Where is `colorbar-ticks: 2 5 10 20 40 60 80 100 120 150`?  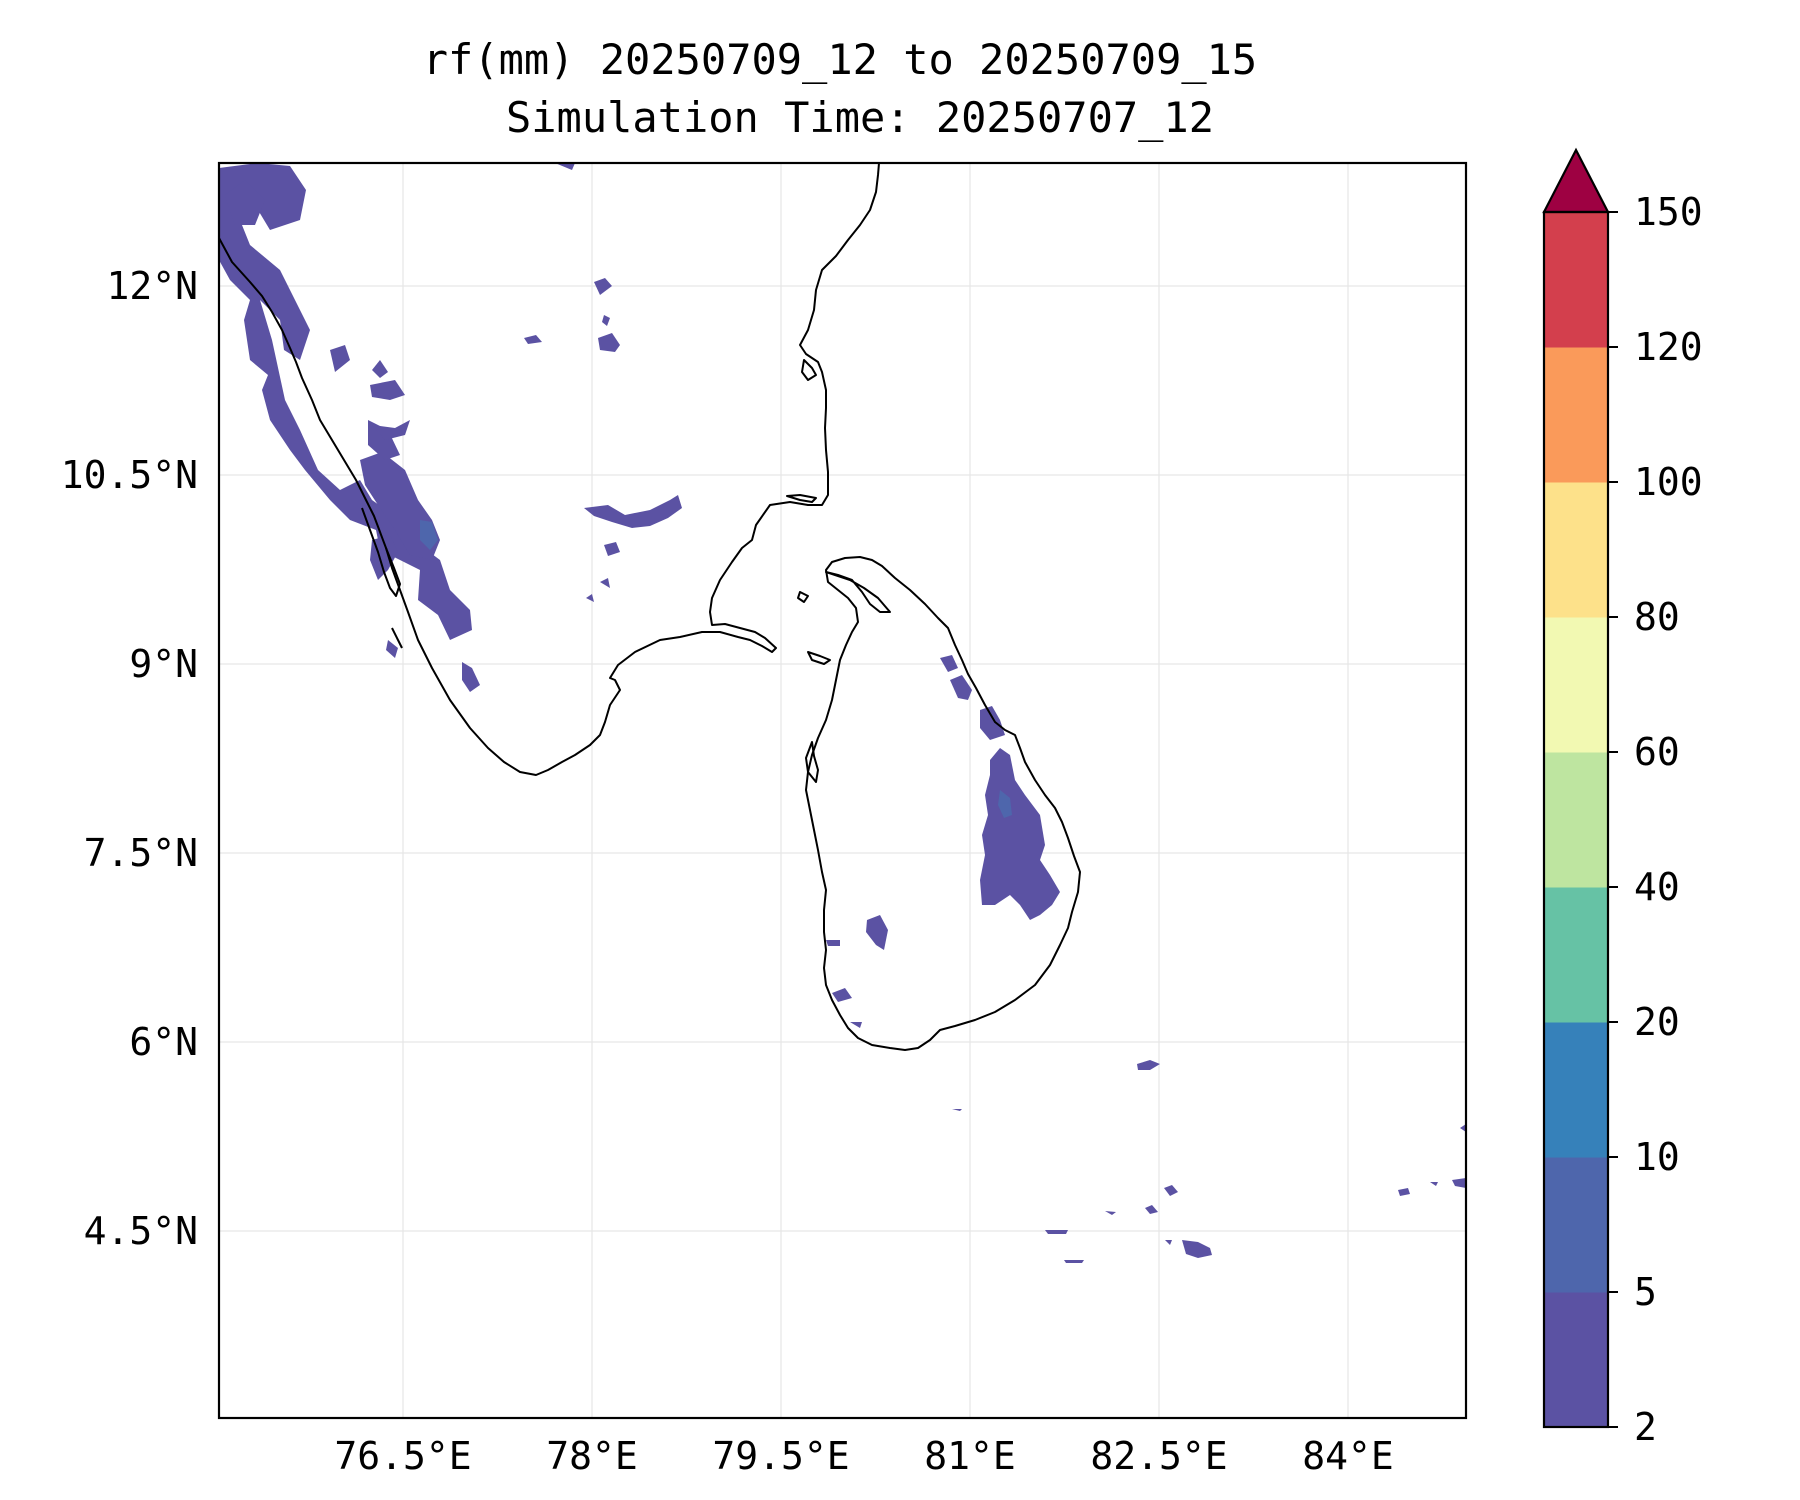 colorbar-ticks: 2 5 10 20 40 60 80 100 120 150 is located at coordinates (1655, 819).